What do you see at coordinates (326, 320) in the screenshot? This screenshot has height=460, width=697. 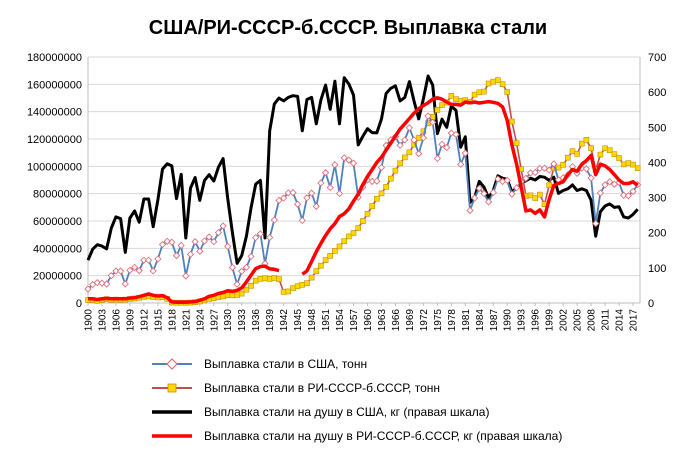 I see `x-tick-label: 1951` at bounding box center [326, 320].